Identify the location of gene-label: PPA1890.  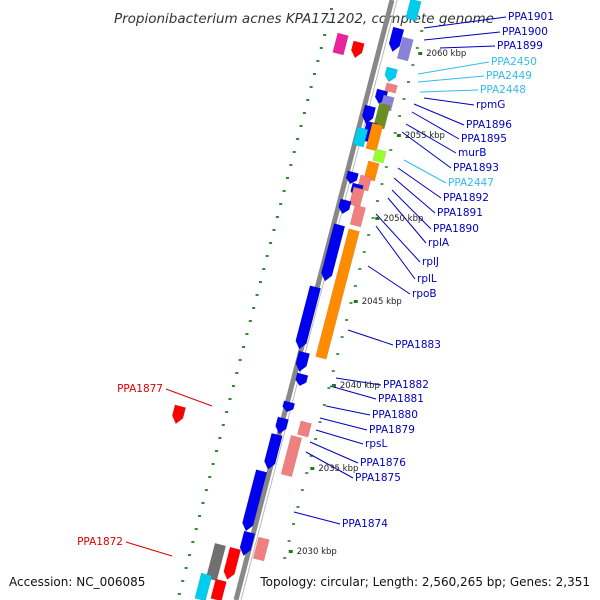
(456, 229).